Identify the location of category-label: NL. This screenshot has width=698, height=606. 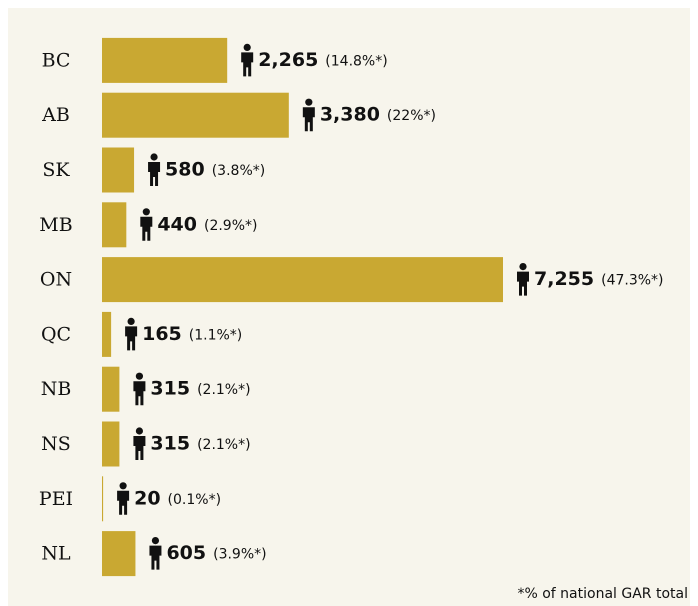
(56, 554).